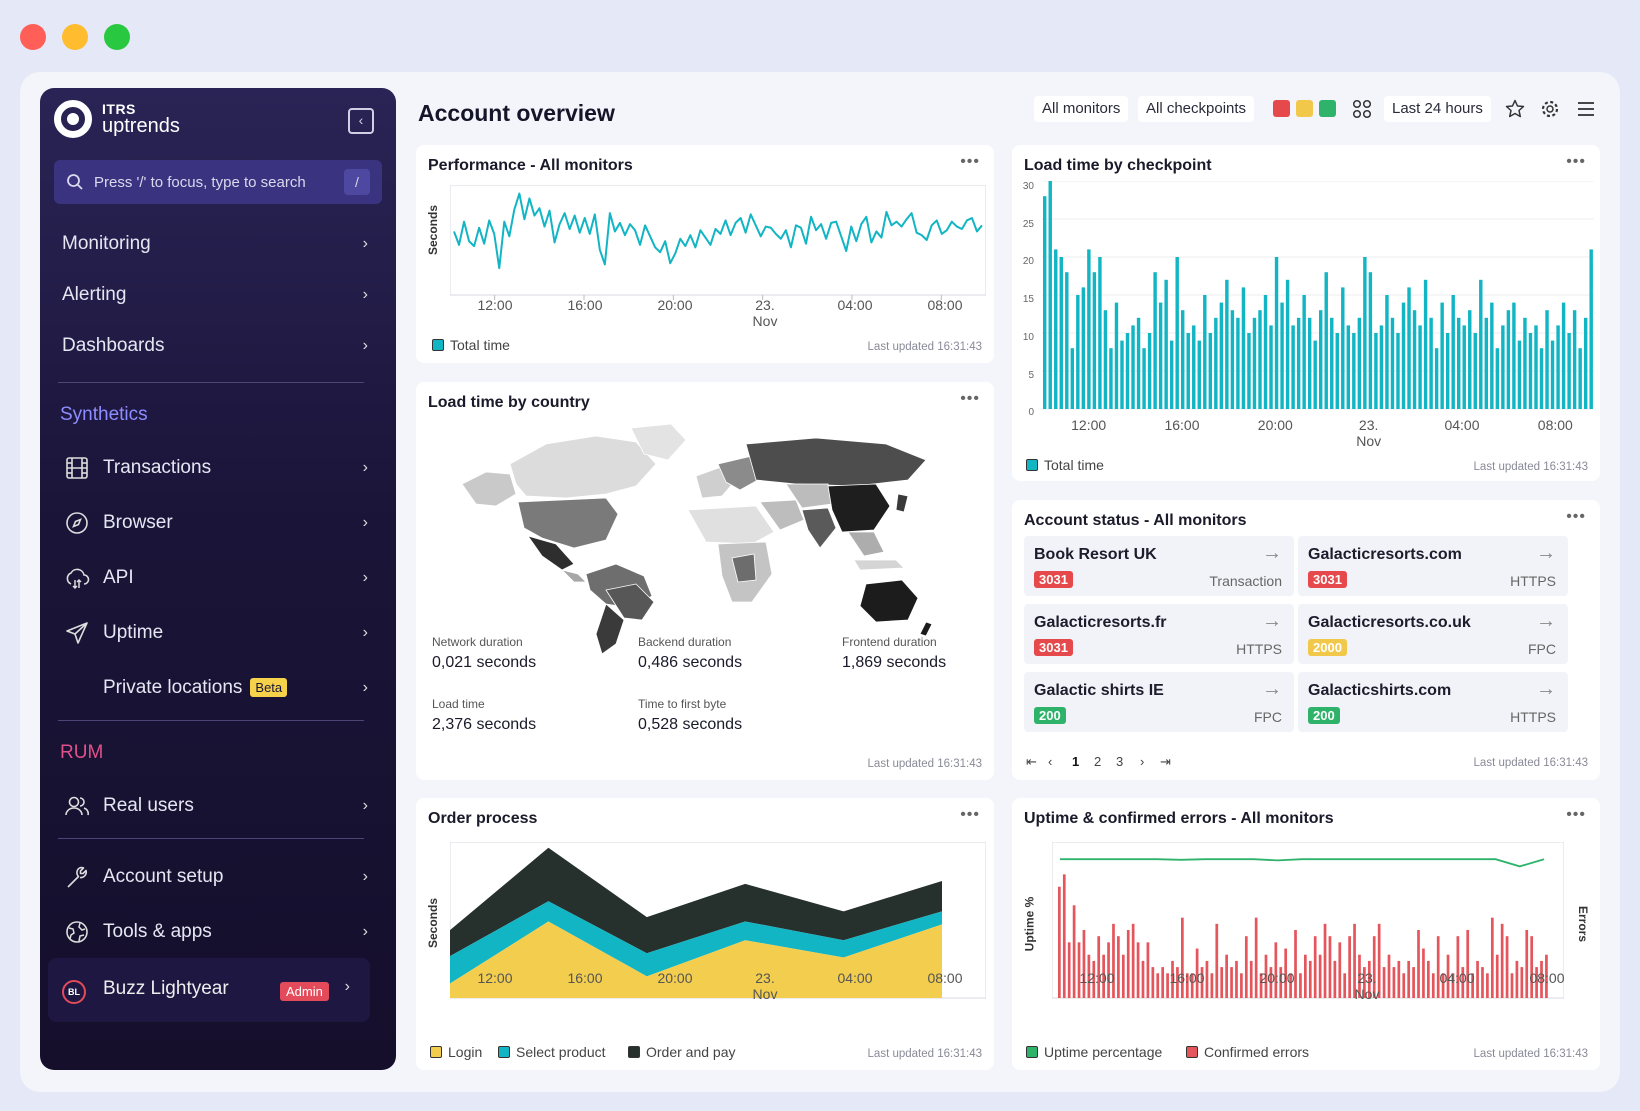  I want to click on star-icon, so click(1515, 109).